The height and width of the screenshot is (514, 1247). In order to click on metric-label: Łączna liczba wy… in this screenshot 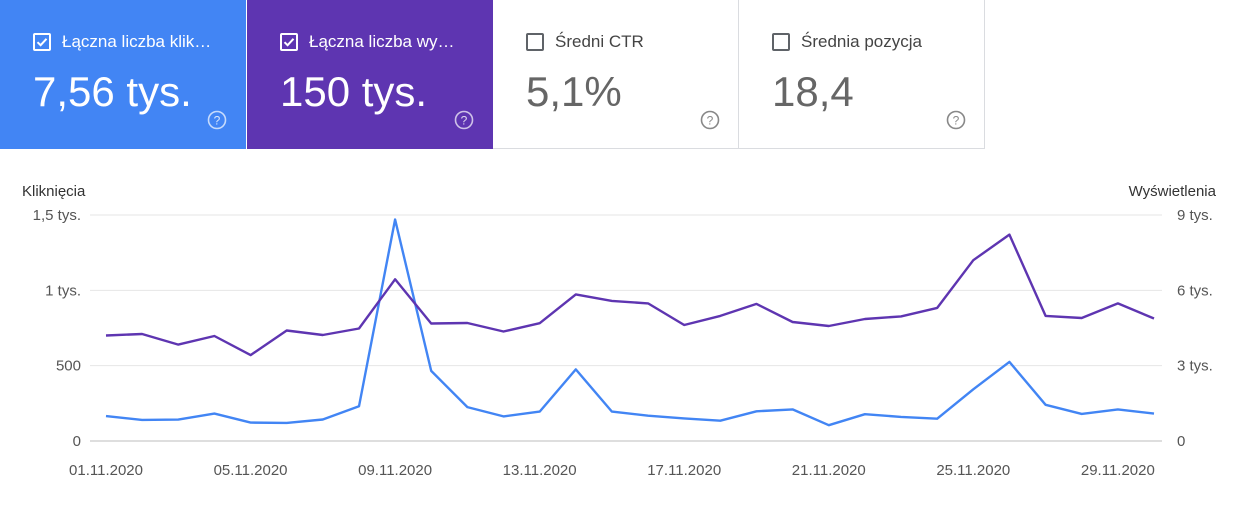, I will do `click(382, 41)`.